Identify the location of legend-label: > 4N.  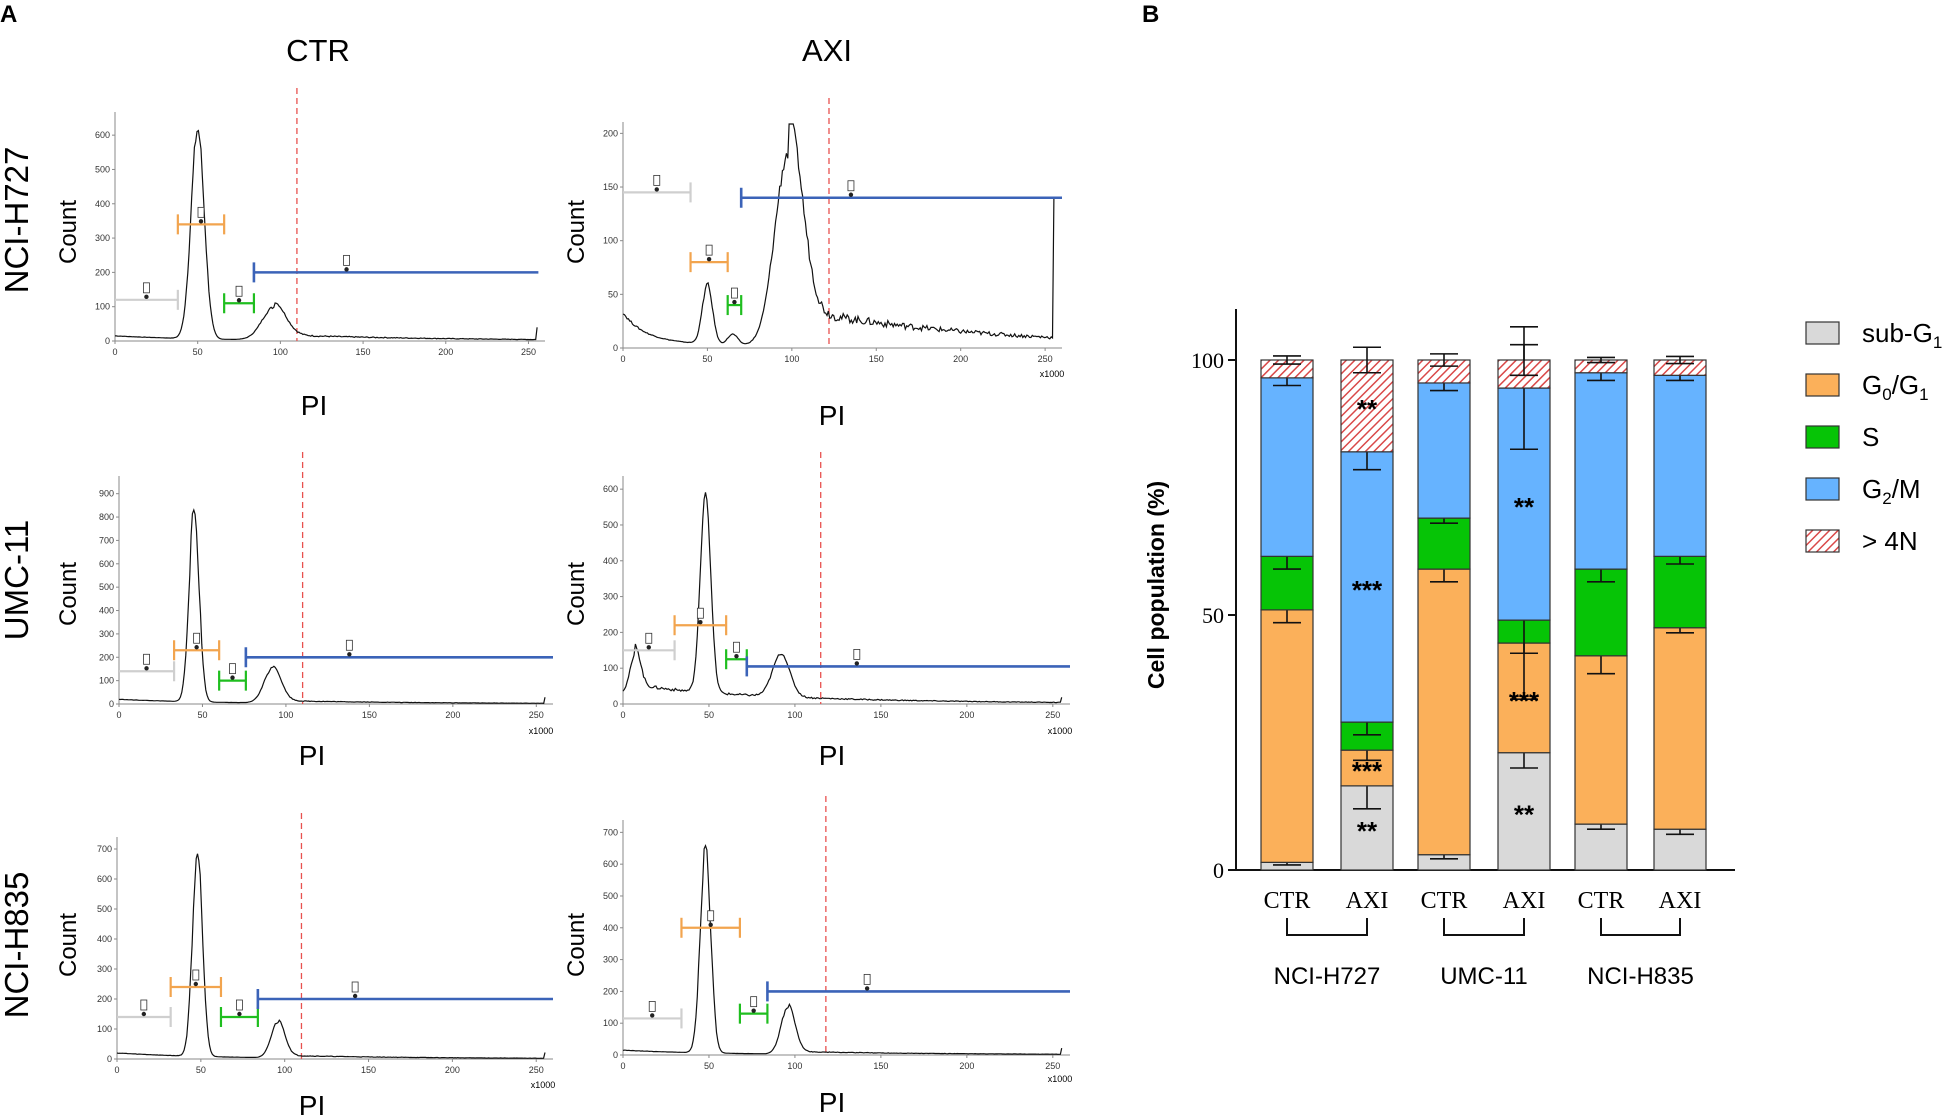
(1890, 541).